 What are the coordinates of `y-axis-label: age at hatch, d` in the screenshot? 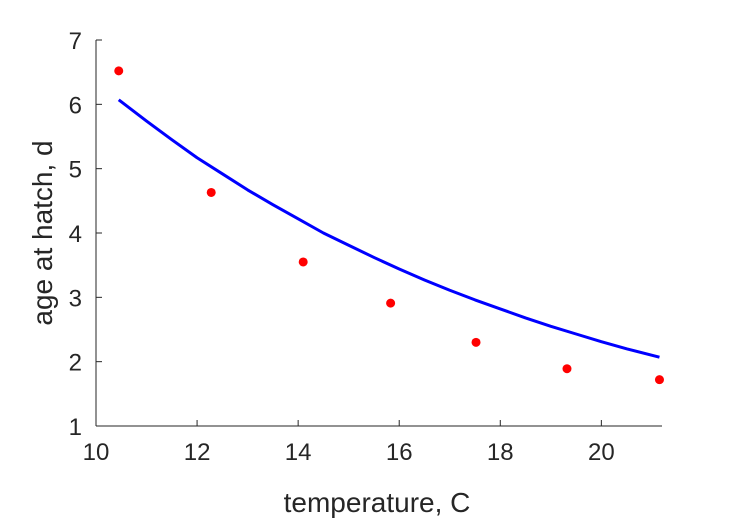 It's located at (42, 232).